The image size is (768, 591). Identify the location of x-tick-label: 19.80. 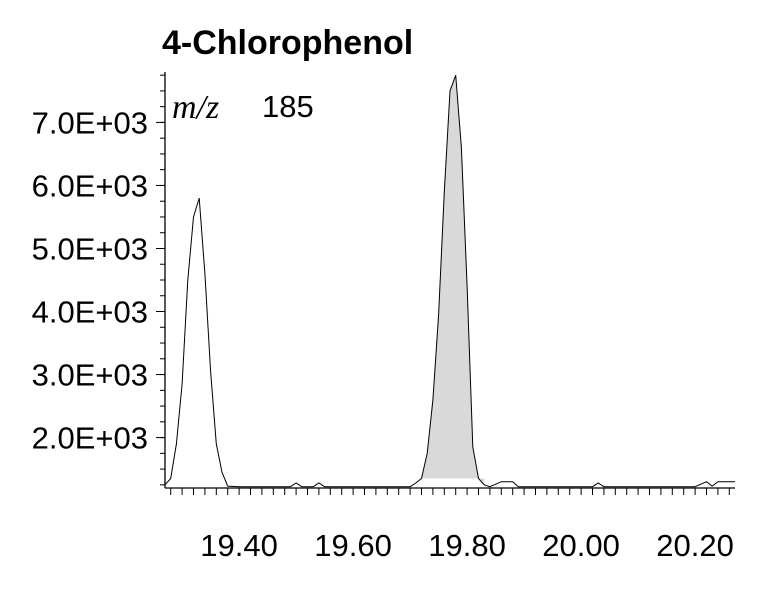
(467, 545).